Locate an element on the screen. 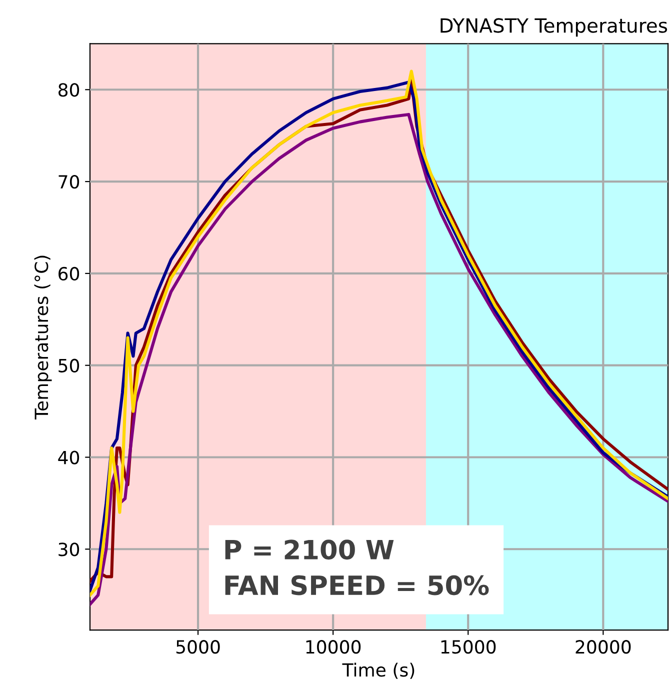 The width and height of the screenshot is (669, 698). x-tick-label: 20000 is located at coordinates (603, 647).